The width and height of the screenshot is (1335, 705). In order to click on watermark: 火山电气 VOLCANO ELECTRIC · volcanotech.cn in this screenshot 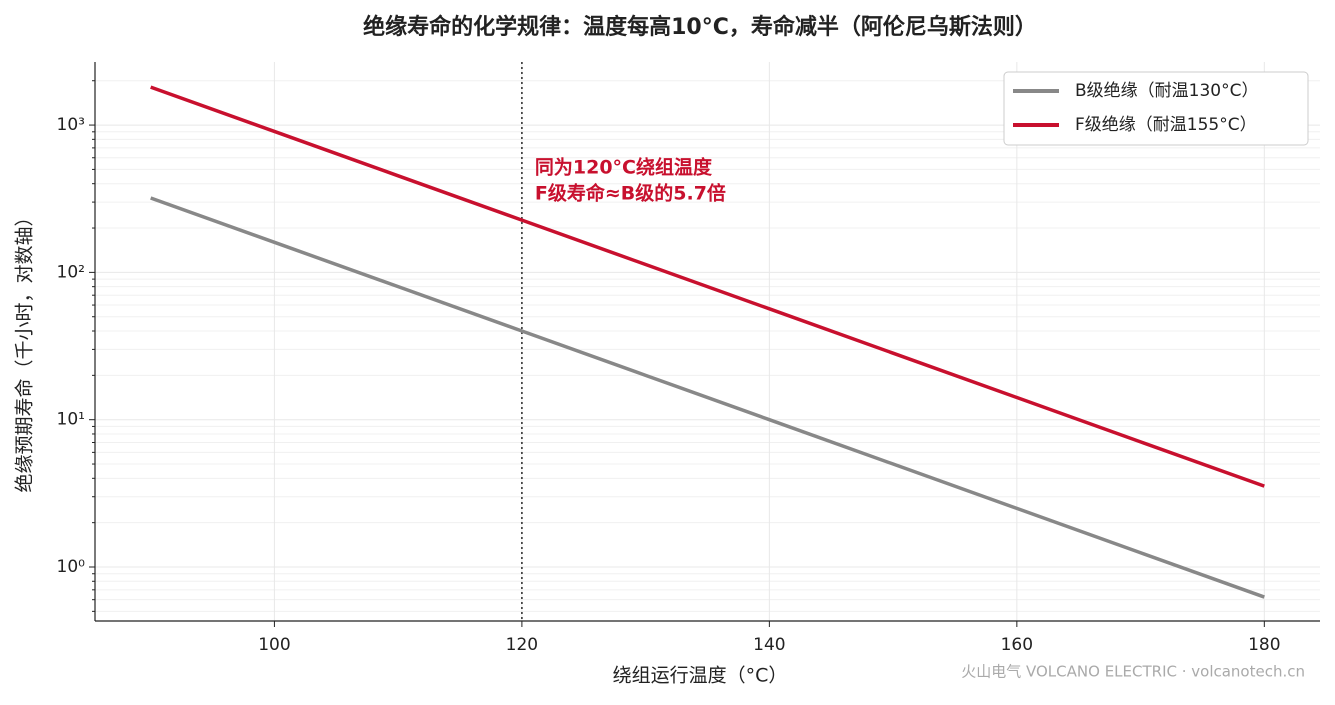, I will do `click(1133, 672)`.